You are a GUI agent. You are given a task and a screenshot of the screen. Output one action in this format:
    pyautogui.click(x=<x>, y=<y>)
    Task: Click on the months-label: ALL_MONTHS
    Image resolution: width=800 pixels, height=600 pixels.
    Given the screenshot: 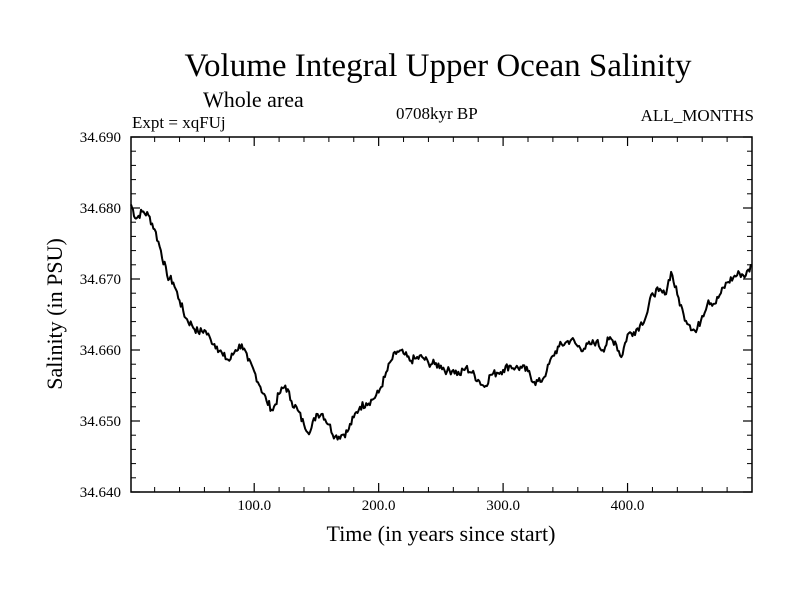 What is the action you would take?
    pyautogui.click(x=697, y=115)
    